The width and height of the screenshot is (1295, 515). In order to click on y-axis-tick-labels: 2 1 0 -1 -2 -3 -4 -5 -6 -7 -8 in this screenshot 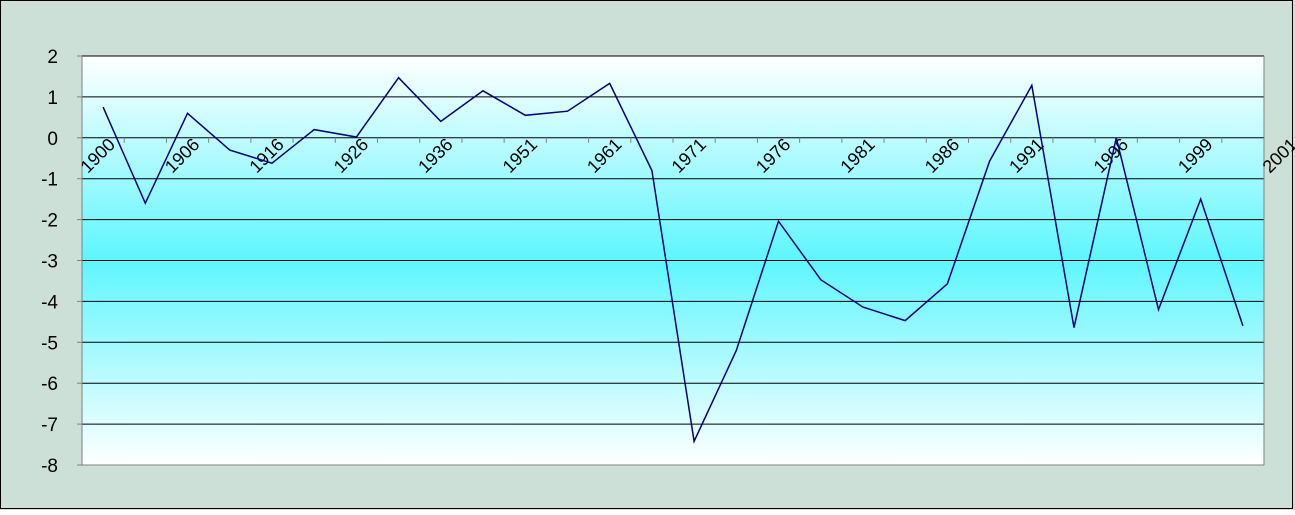, I will do `click(49, 262)`.